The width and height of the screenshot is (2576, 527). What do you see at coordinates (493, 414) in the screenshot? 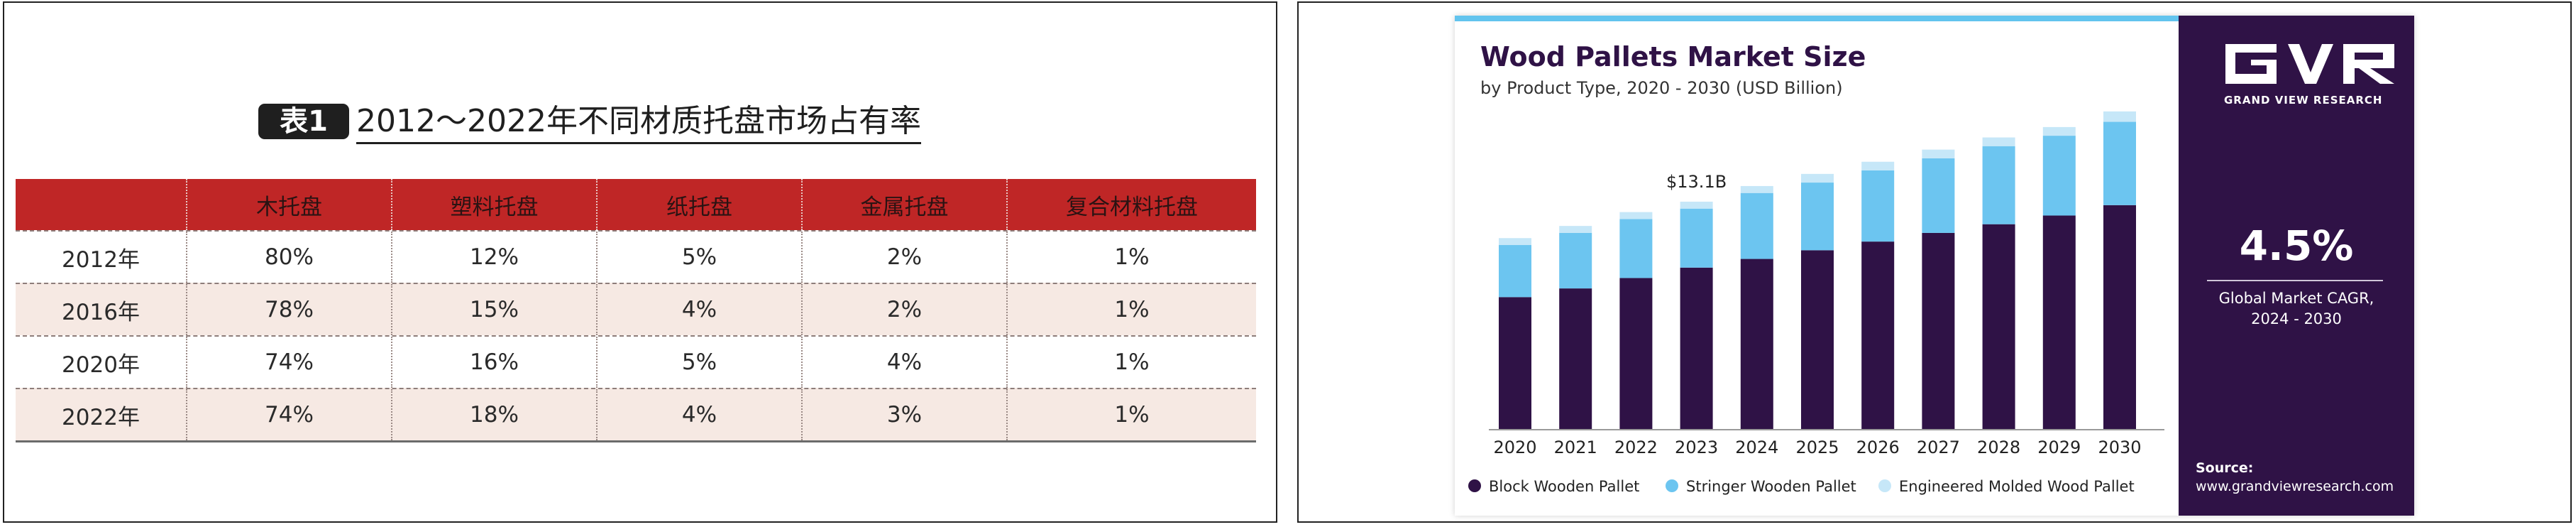
I see `table-cell: 18%` at bounding box center [493, 414].